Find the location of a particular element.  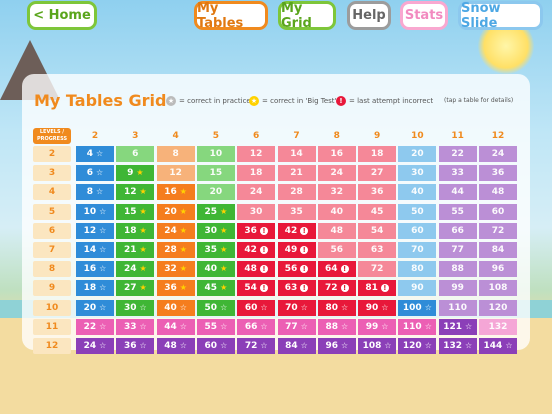

grid-cell: 81! is located at coordinates (377, 288).